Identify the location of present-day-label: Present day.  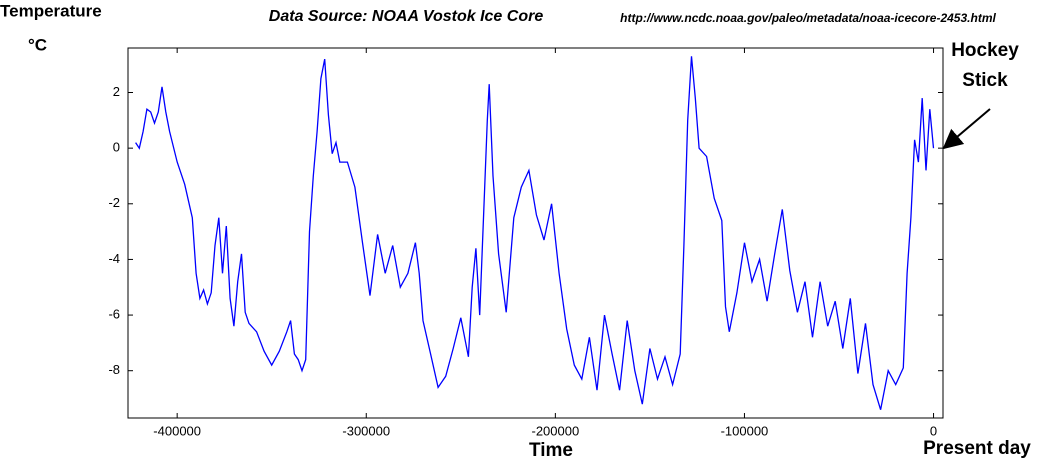
(977, 448).